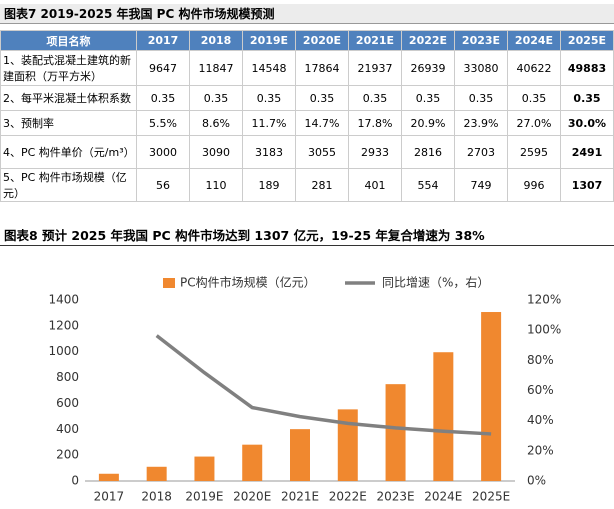 The width and height of the screenshot is (614, 509). What do you see at coordinates (307, 14) in the screenshot?
I see `table-title: 图表7 2019-2025 年我国 PC 构件市场规模预测` at bounding box center [307, 14].